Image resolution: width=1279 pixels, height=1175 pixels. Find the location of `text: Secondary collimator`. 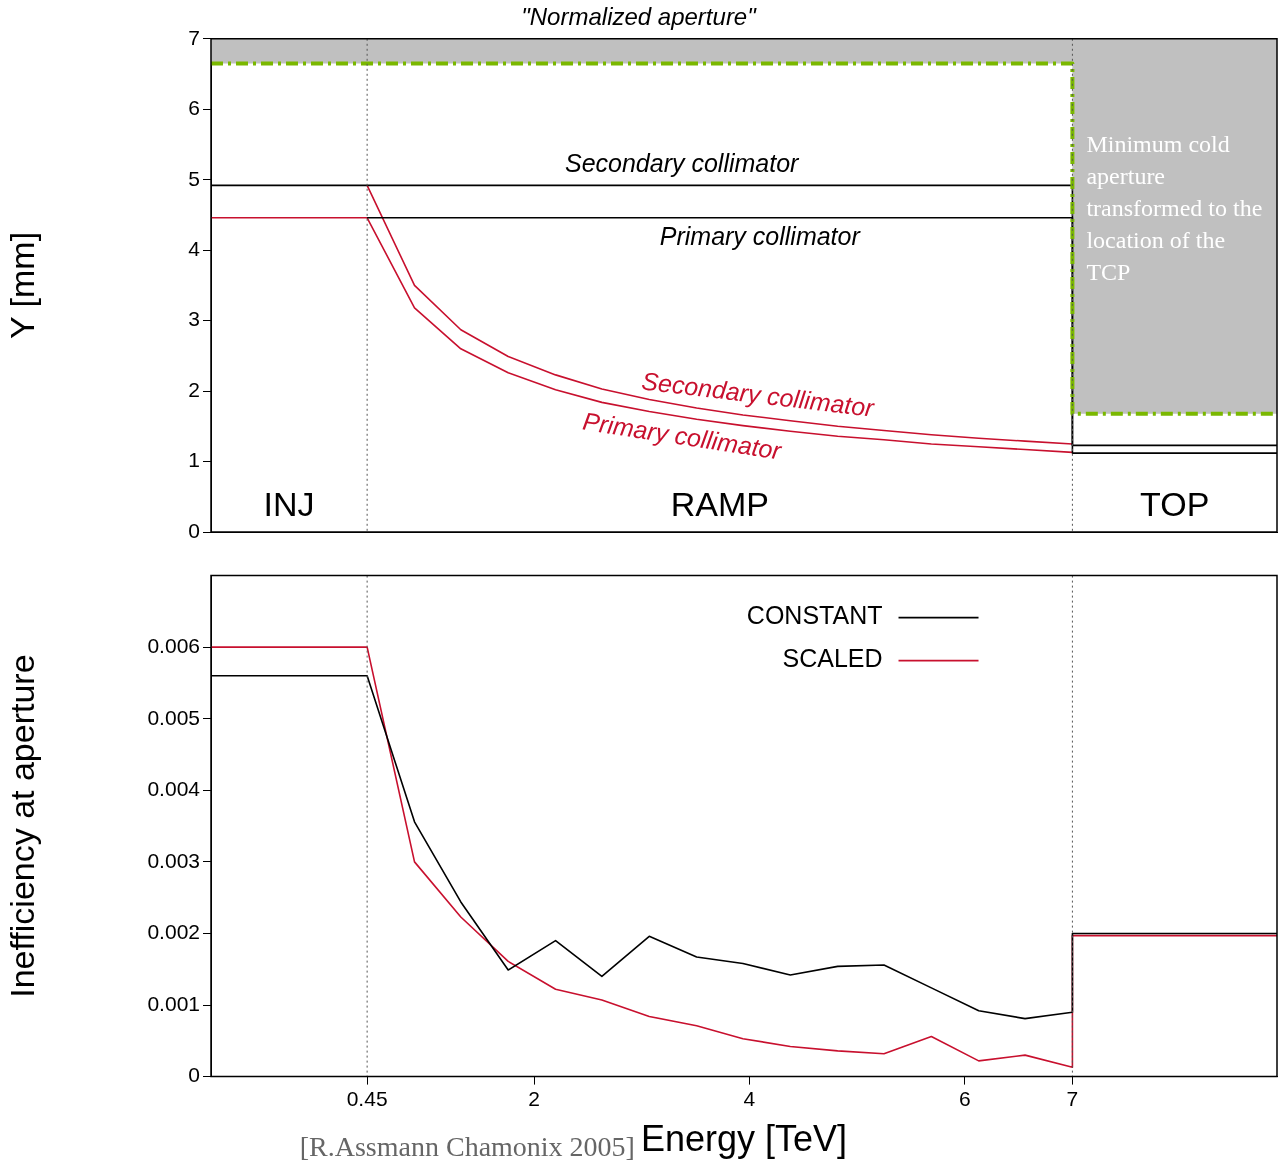

text: Secondary collimator is located at coordinates (758, 394).